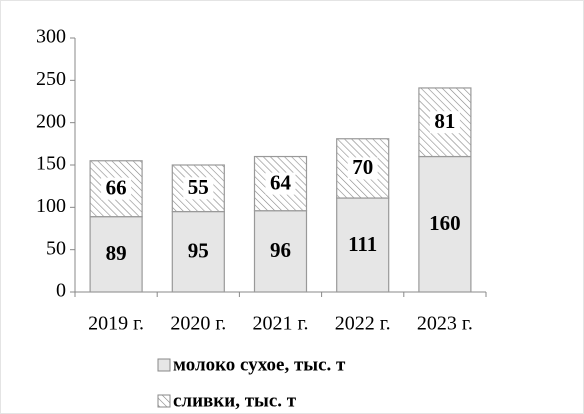 The width and height of the screenshot is (584, 414). I want to click on y-tick-label: 150, so click(51, 164).